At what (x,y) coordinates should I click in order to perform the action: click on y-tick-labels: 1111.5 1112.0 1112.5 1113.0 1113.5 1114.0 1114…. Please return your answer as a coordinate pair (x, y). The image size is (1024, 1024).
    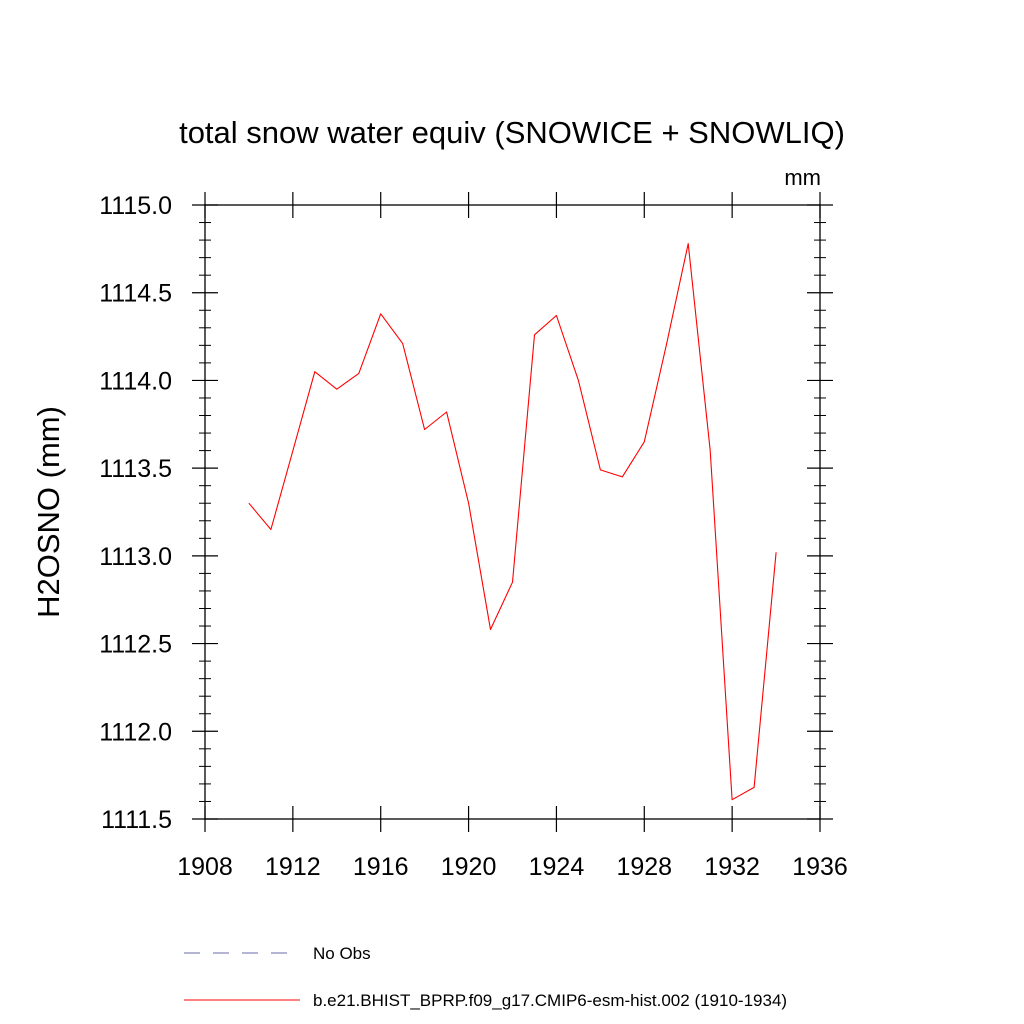
    Looking at the image, I should click on (135, 513).